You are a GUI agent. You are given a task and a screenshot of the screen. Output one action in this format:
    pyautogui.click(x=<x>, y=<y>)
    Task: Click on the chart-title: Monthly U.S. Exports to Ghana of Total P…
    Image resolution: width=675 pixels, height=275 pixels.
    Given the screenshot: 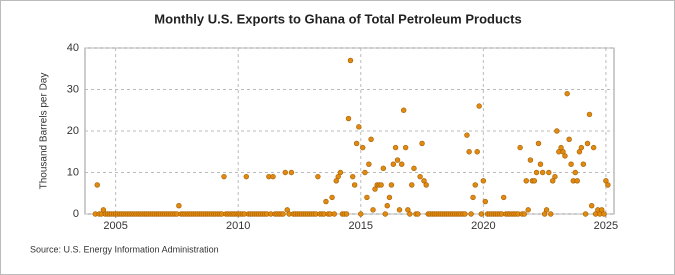 What is the action you would take?
    pyautogui.click(x=337, y=18)
    